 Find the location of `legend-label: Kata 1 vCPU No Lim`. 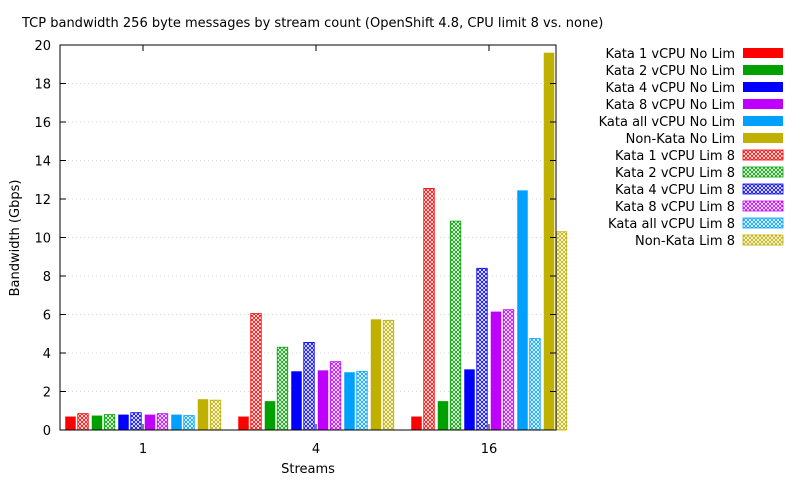

legend-label: Kata 1 vCPU No Lim is located at coordinates (670, 54).